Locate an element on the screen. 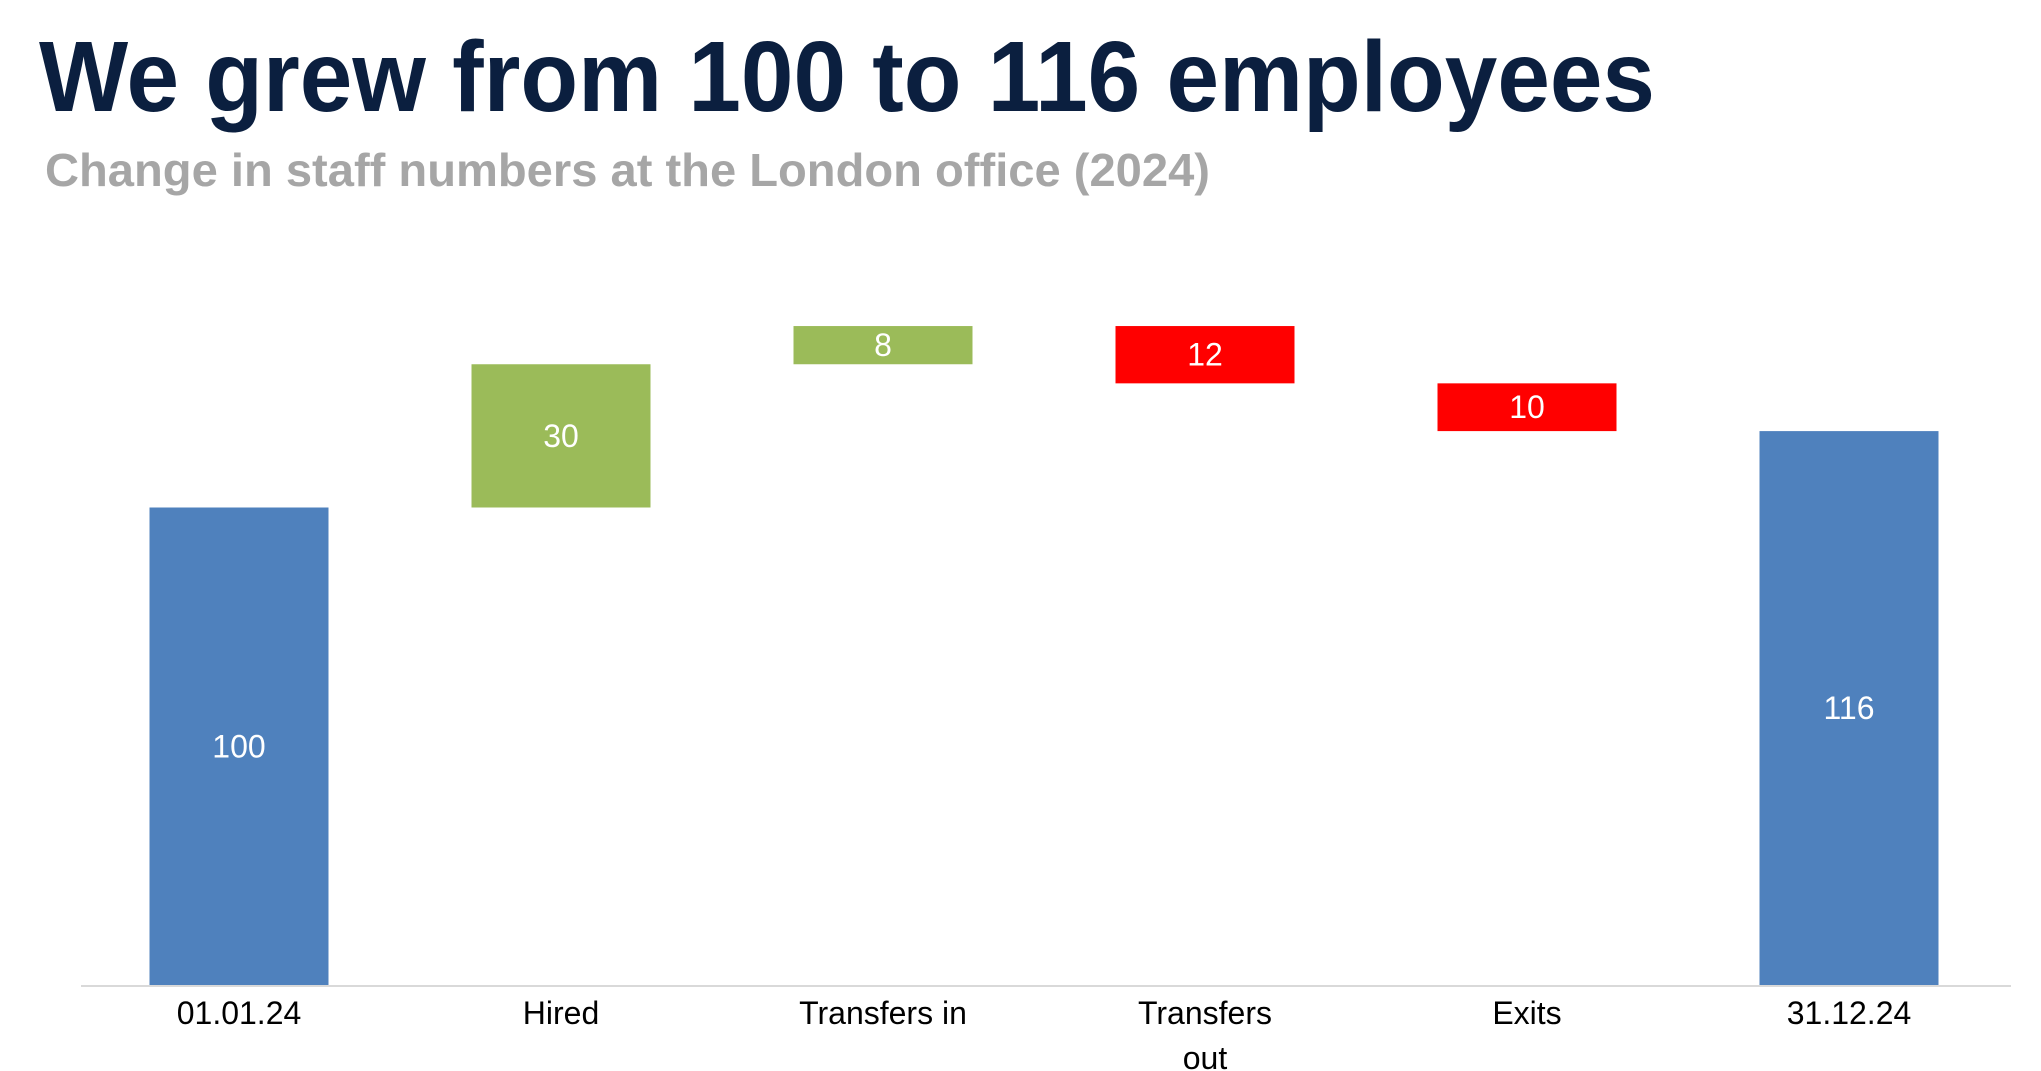 Image resolution: width=2041 pixels, height=1071 pixels. data-label: 10 is located at coordinates (1527, 407).